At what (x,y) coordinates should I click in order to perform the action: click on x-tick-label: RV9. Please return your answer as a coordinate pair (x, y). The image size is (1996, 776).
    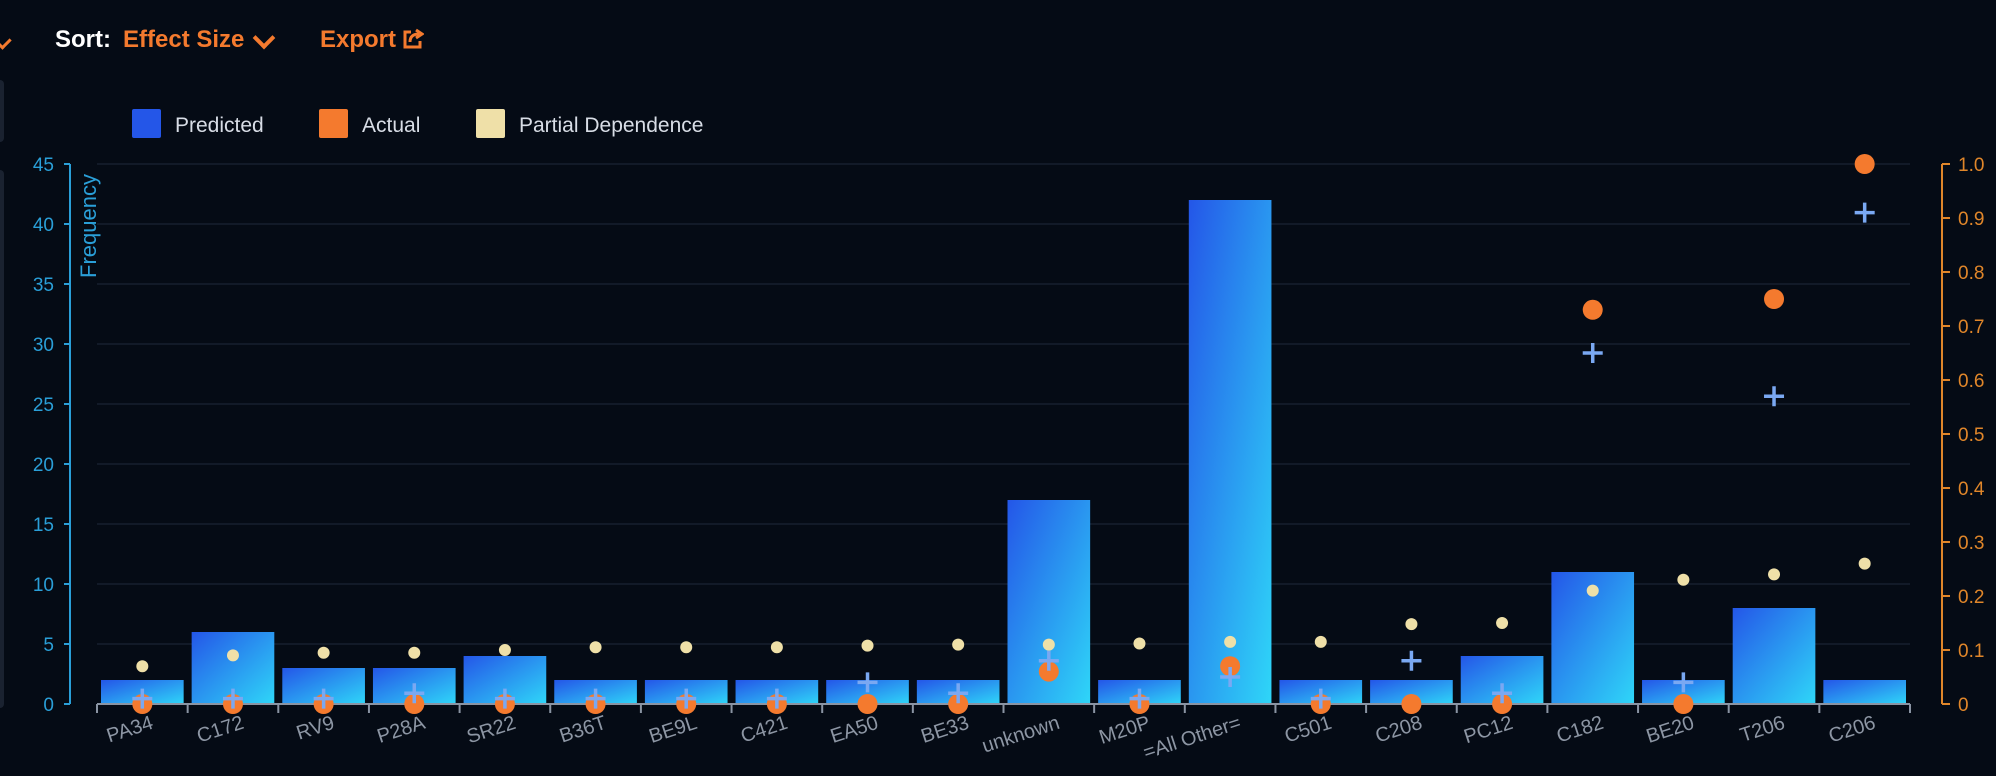
    Looking at the image, I should click on (315, 728).